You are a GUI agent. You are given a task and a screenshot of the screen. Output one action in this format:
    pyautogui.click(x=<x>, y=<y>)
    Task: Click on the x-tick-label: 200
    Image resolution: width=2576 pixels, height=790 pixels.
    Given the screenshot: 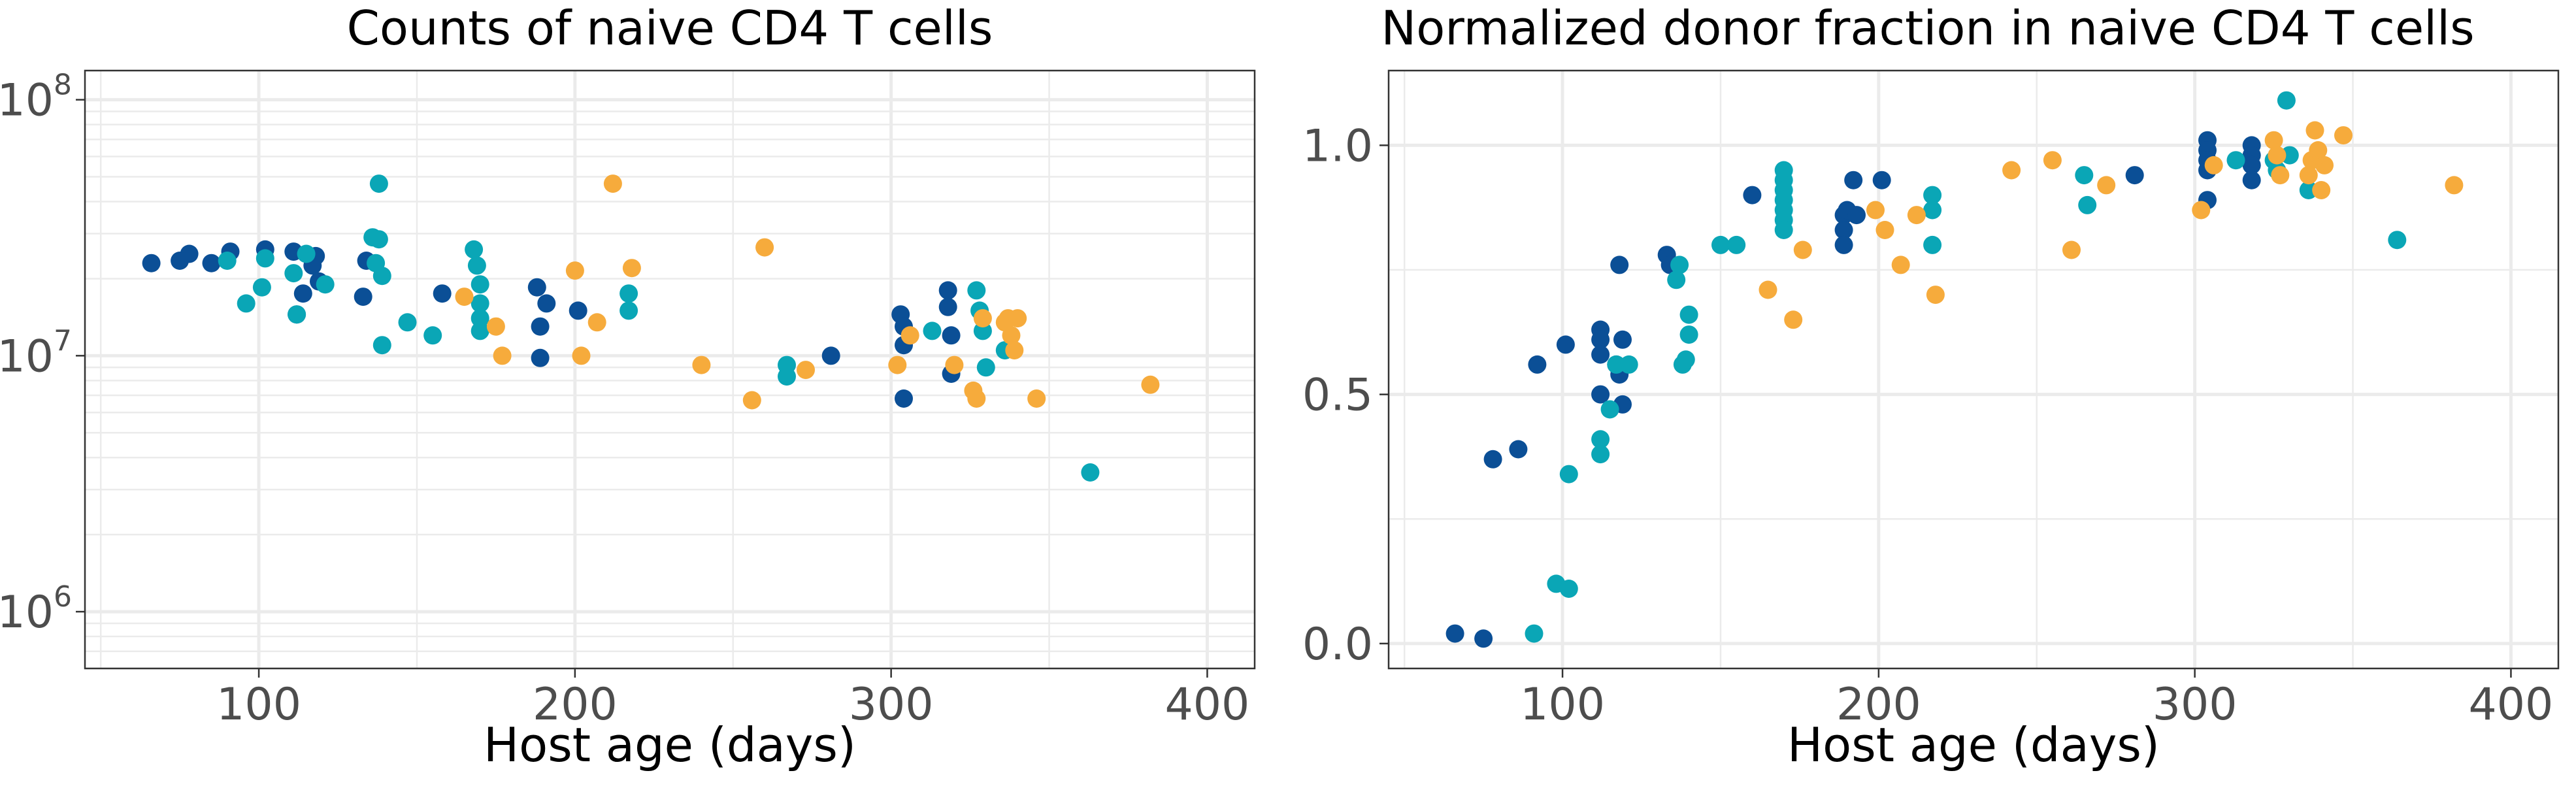 What is the action you would take?
    pyautogui.click(x=575, y=705)
    